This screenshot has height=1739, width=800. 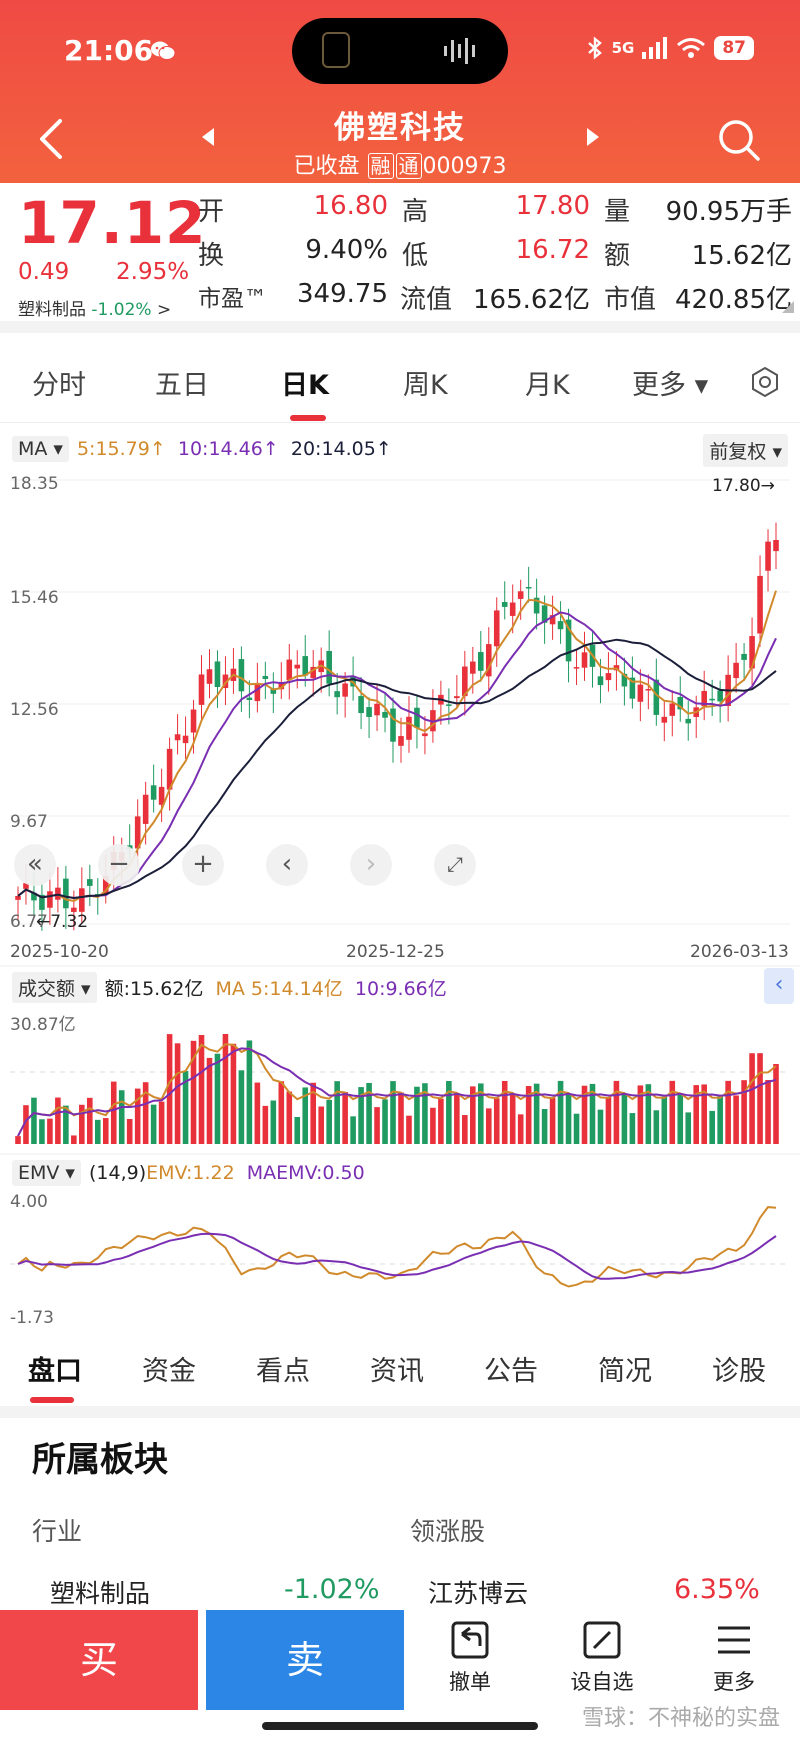 What do you see at coordinates (464, 166) in the screenshot?
I see `stock-code: 000973` at bounding box center [464, 166].